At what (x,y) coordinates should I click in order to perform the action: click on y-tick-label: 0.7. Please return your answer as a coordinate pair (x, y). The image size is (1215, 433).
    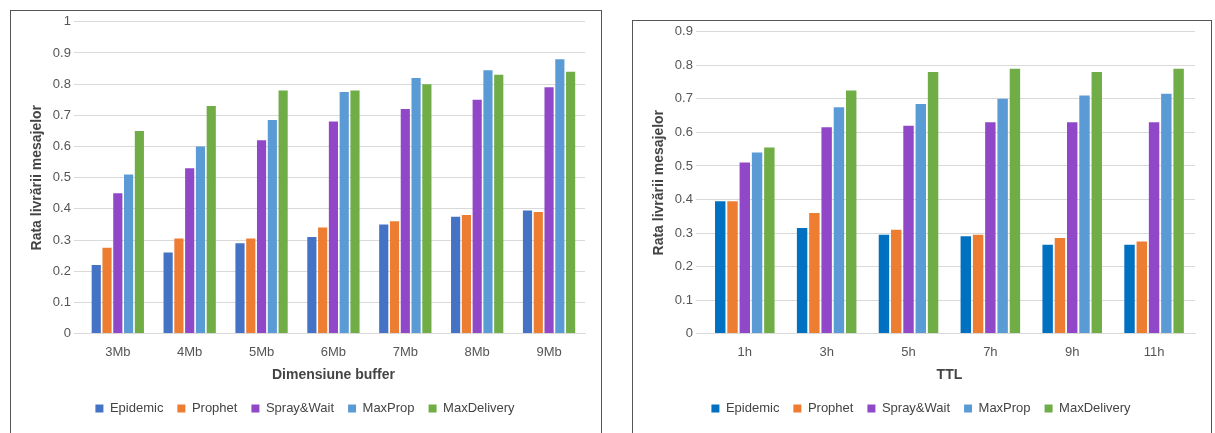
    Looking at the image, I should click on (683, 98).